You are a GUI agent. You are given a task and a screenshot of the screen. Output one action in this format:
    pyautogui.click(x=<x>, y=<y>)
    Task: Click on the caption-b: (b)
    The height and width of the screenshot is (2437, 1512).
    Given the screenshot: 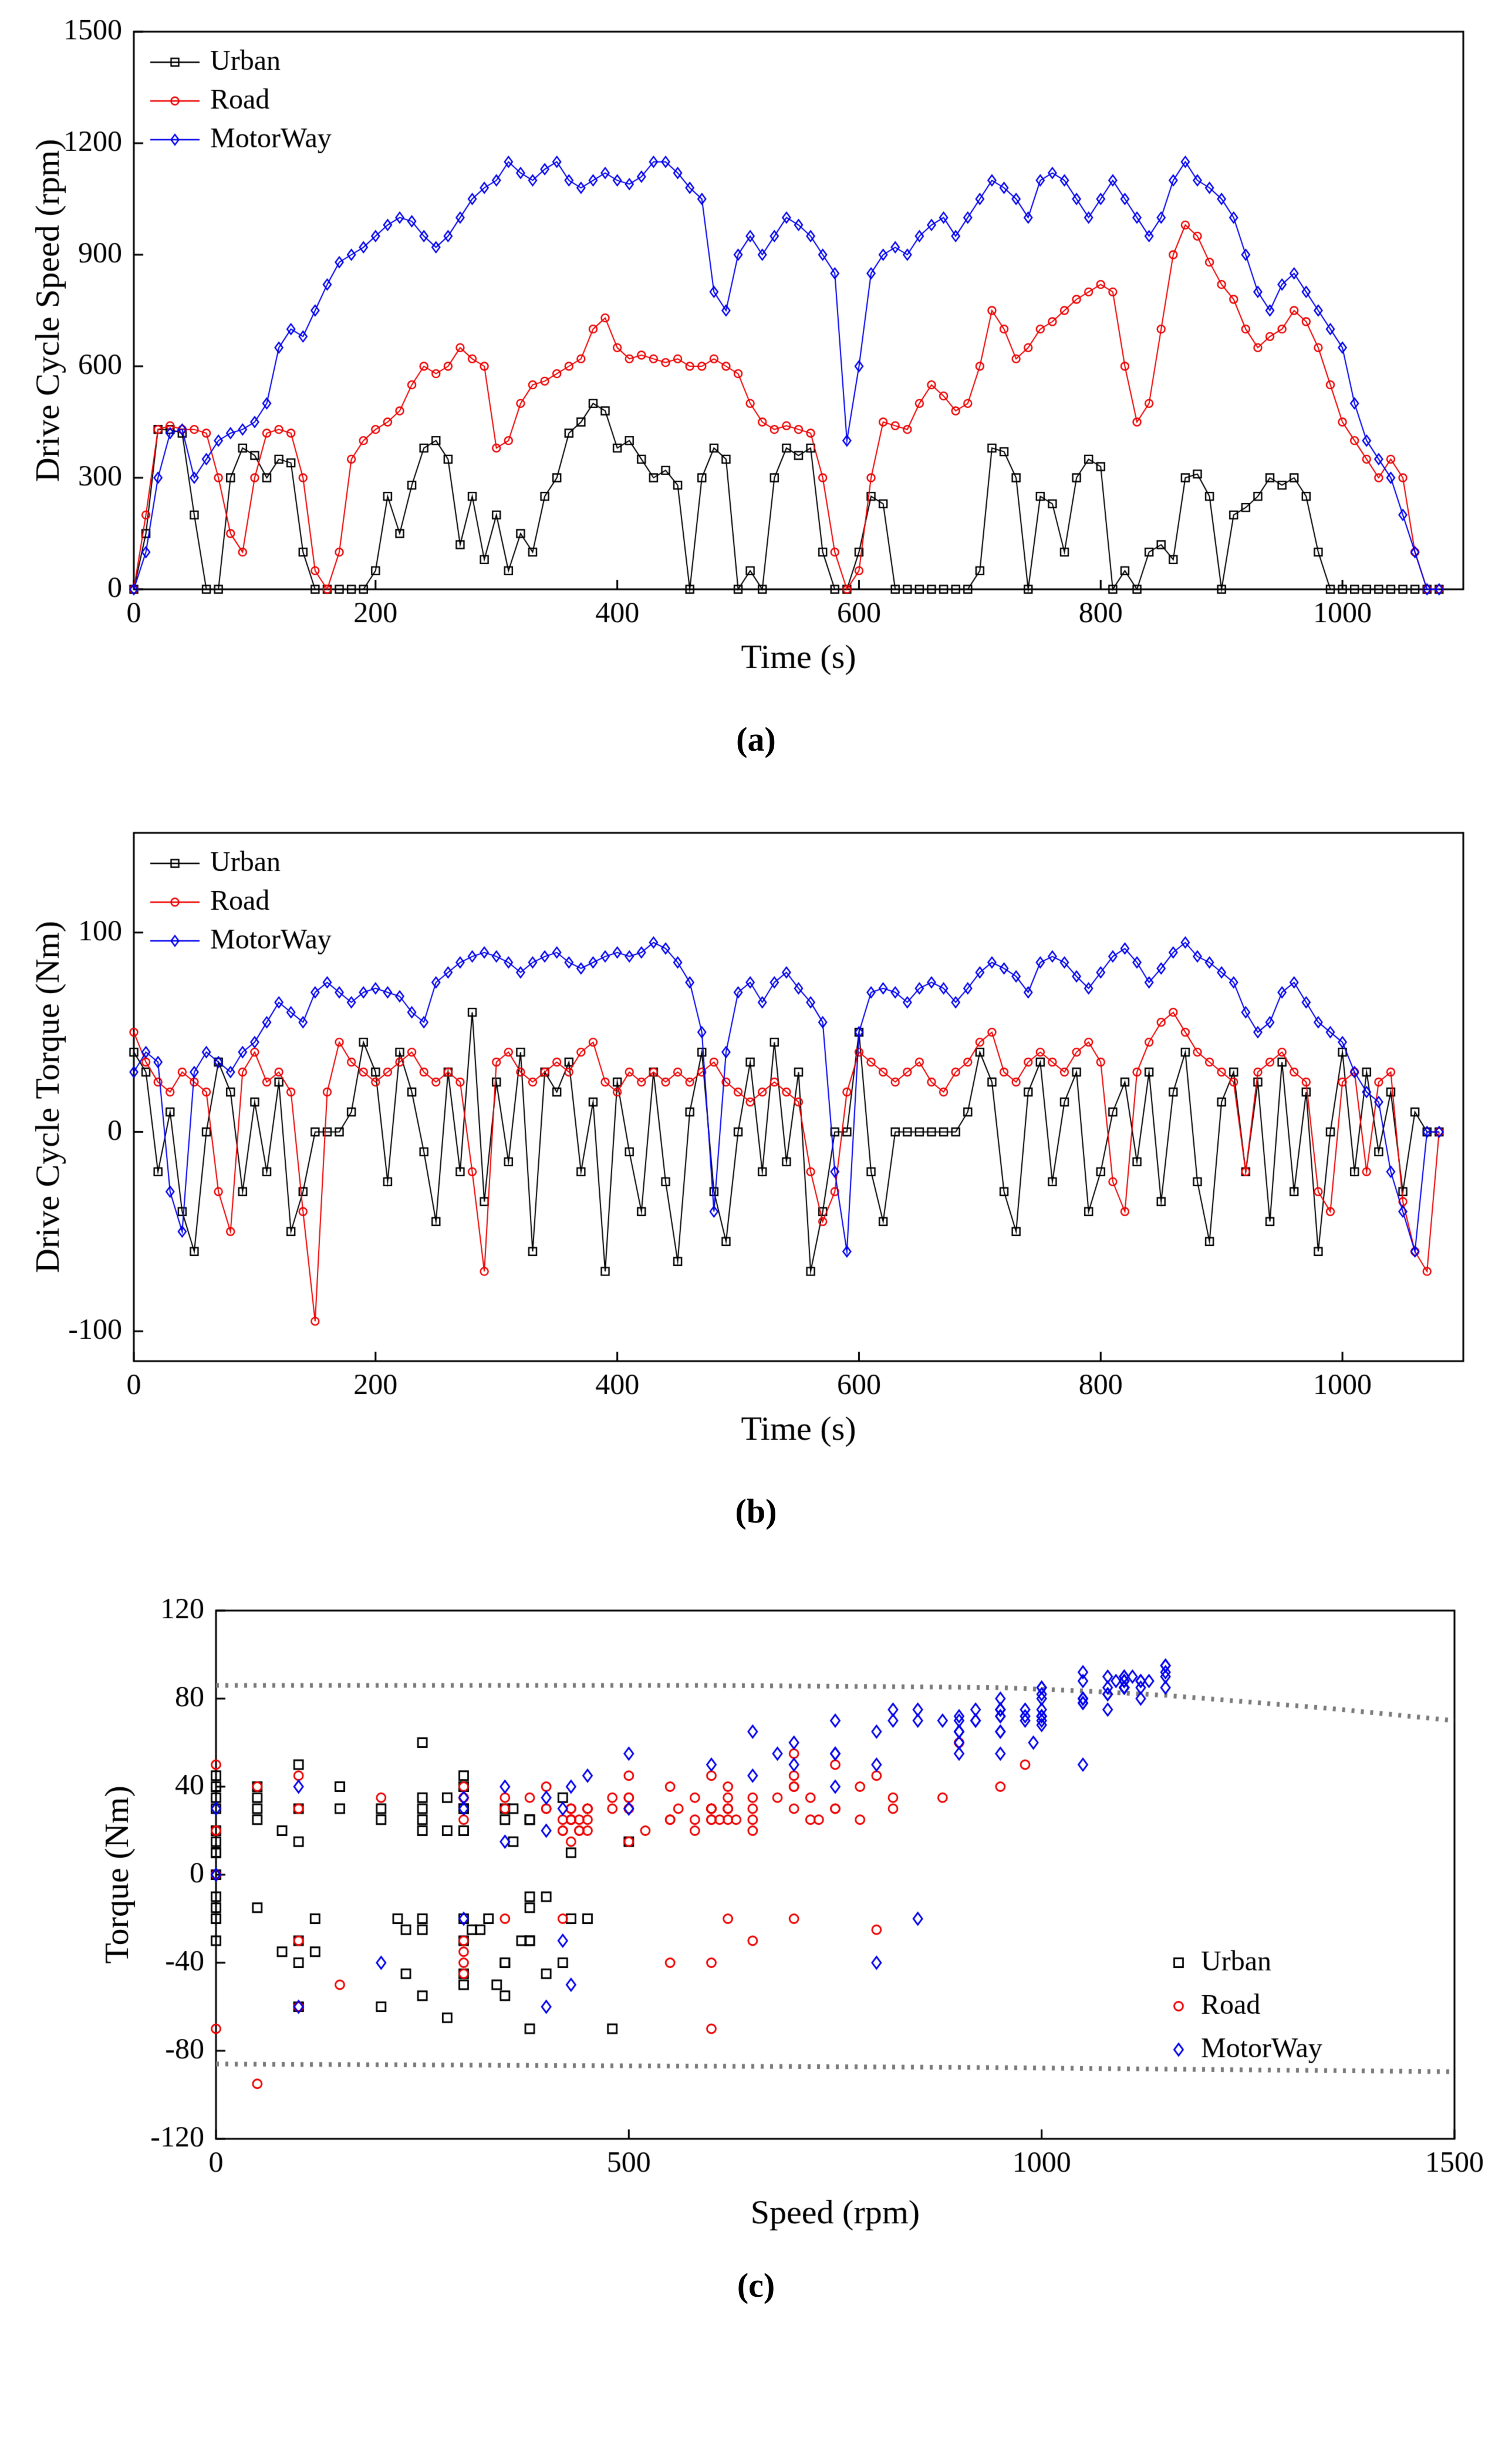 What is the action you would take?
    pyautogui.click(x=756, y=1511)
    